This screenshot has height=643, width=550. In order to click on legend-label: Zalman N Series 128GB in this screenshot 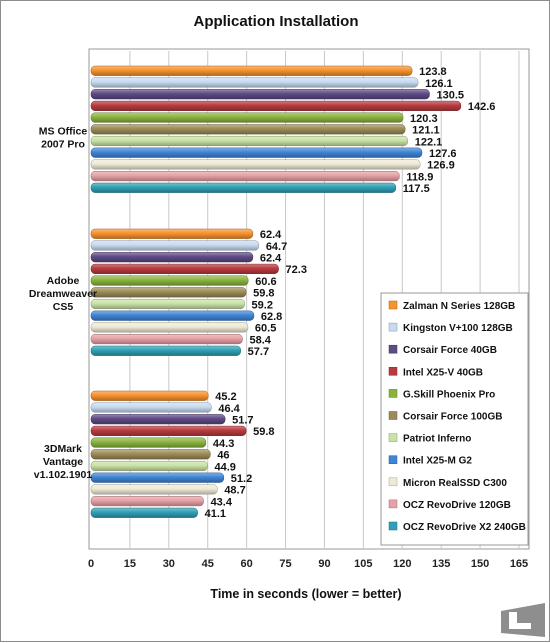, I will do `click(459, 306)`.